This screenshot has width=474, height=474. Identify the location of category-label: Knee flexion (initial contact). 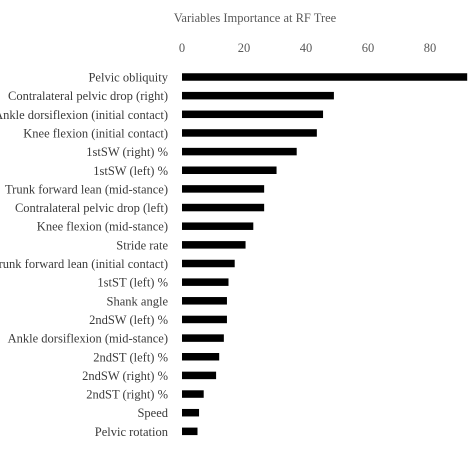
(95, 133).